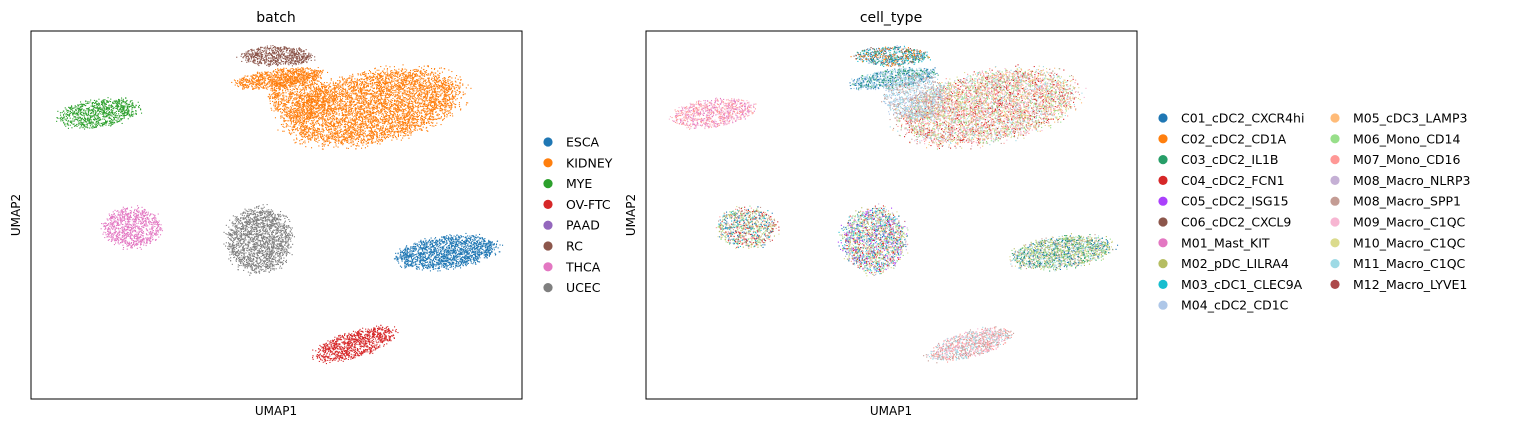  I want to click on legend-item: UCEC, so click(572, 287).